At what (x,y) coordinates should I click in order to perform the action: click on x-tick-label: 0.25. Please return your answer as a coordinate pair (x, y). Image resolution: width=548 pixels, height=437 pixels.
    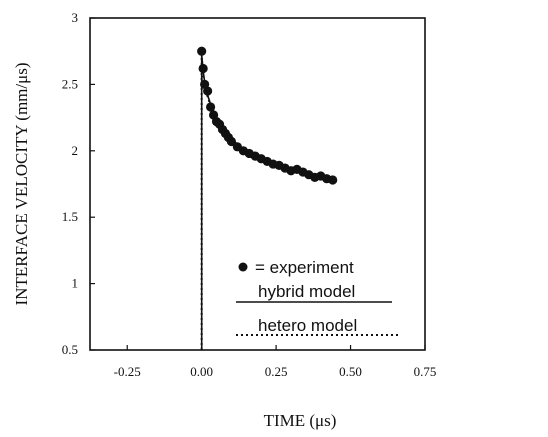
    Looking at the image, I should click on (276, 371).